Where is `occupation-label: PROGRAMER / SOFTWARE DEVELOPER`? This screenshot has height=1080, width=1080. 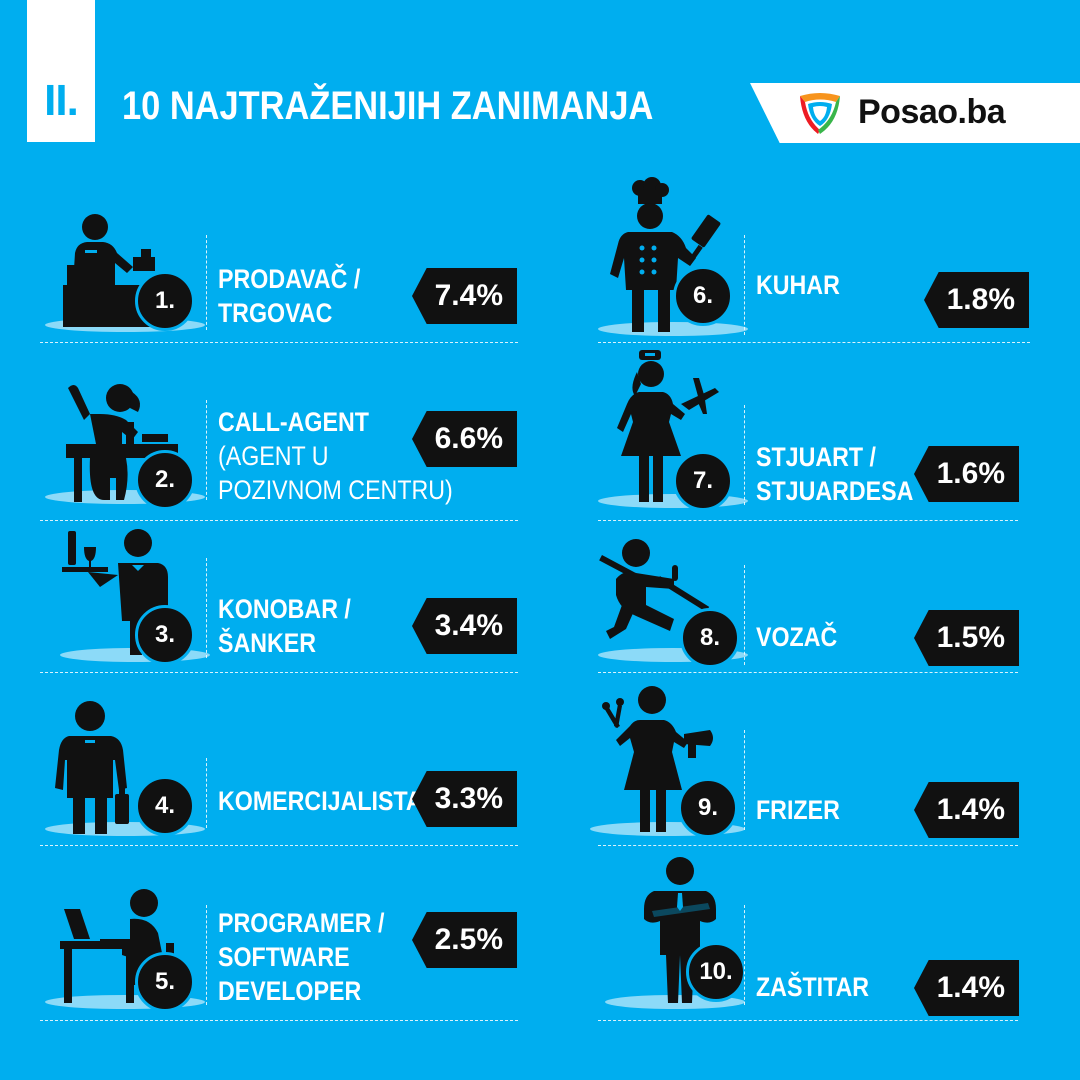 occupation-label: PROGRAMER / SOFTWARE DEVELOPER is located at coordinates (301, 957).